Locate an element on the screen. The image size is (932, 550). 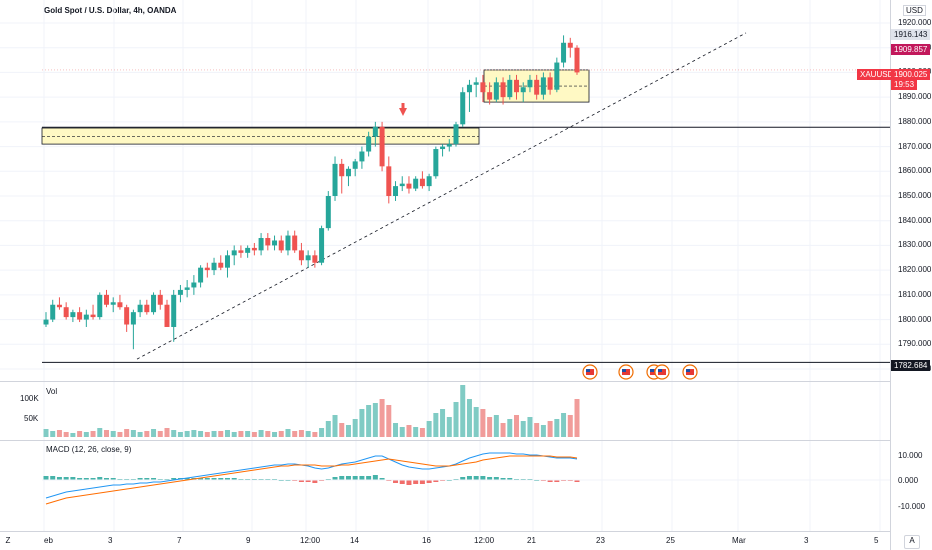
currency-label: USD is located at coordinates (914, 10).